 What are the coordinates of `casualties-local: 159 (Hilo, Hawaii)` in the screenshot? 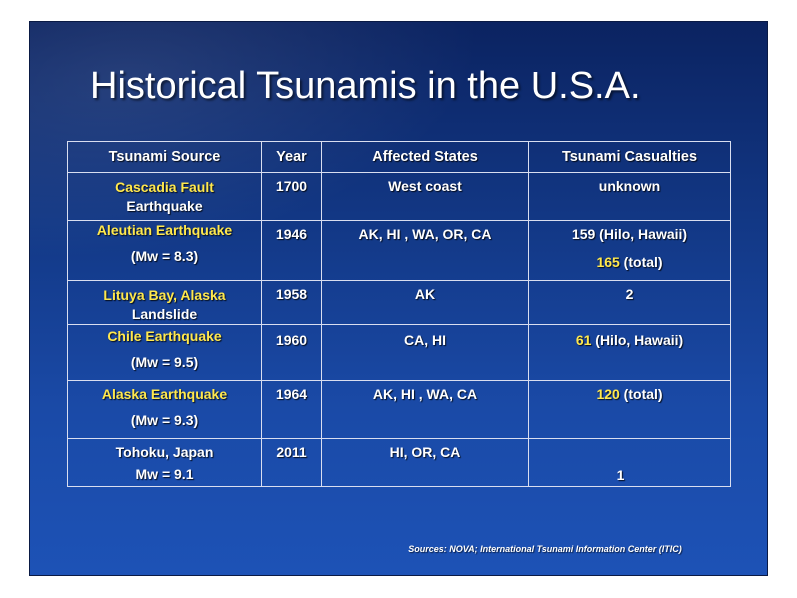 It's located at (629, 234).